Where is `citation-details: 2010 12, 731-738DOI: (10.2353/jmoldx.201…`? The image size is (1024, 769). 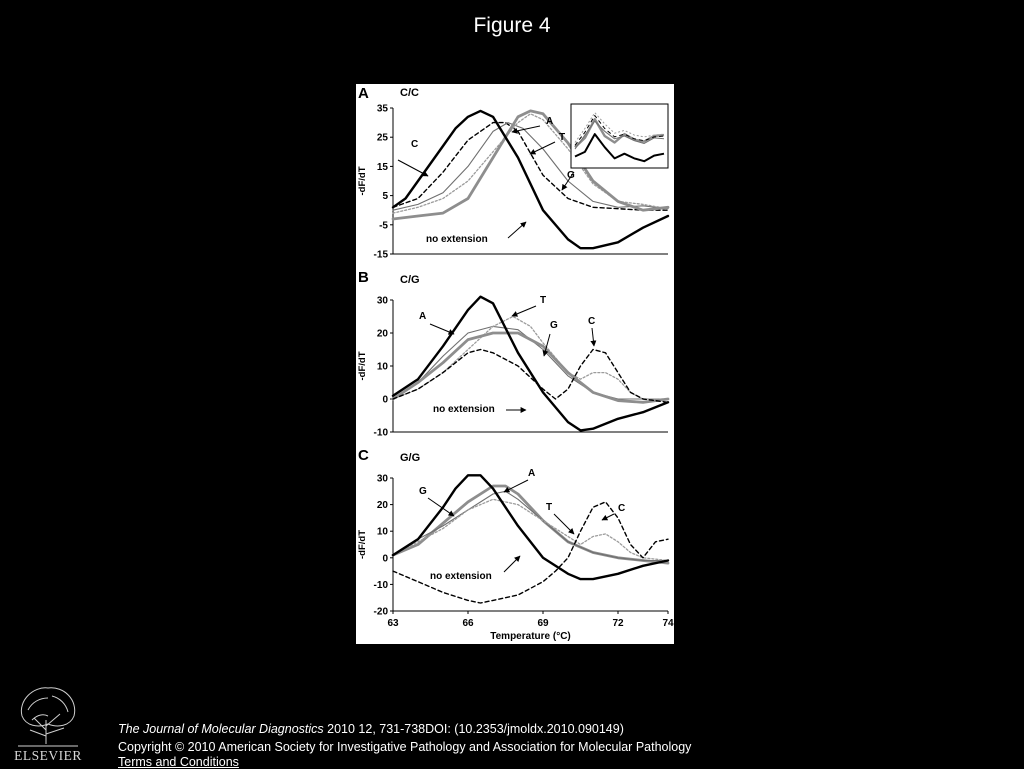 citation-details: 2010 12, 731-738DOI: (10.2353/jmoldx.201… is located at coordinates (473, 729).